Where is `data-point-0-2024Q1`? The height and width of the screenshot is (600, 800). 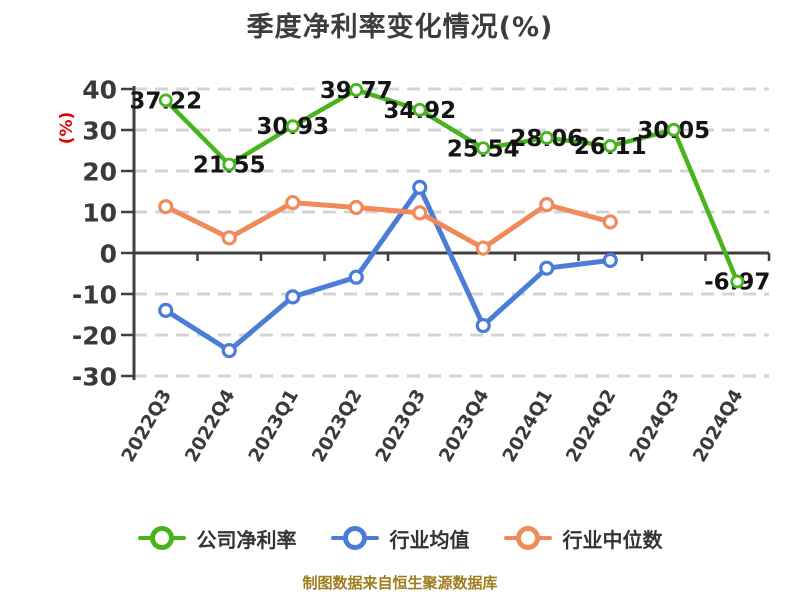
data-point-0-2024Q1 is located at coordinates (546, 138).